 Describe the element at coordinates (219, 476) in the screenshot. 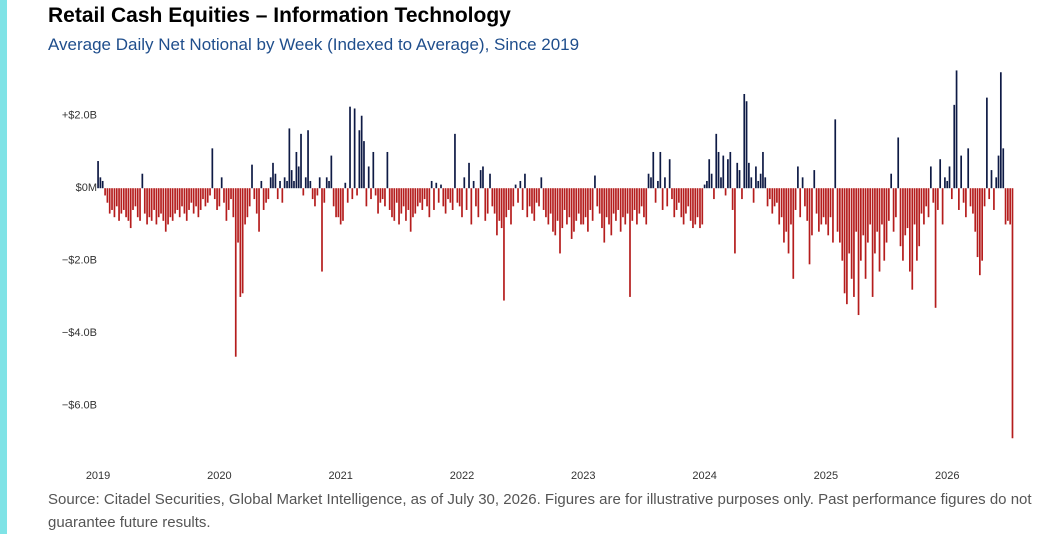

I see `x-tick-label: 2020` at that location.